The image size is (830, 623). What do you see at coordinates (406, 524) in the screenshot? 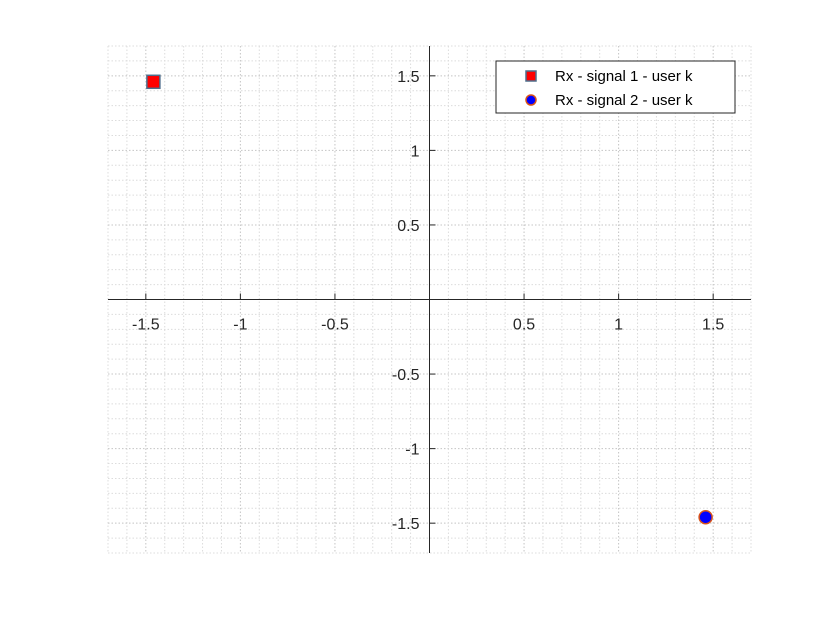
I see `y-tick-label: -1.5` at bounding box center [406, 524].